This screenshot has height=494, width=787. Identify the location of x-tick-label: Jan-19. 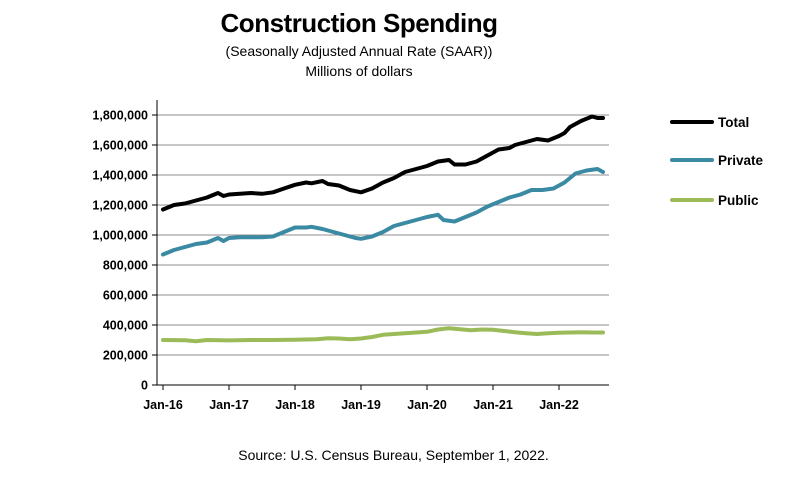
(361, 405).